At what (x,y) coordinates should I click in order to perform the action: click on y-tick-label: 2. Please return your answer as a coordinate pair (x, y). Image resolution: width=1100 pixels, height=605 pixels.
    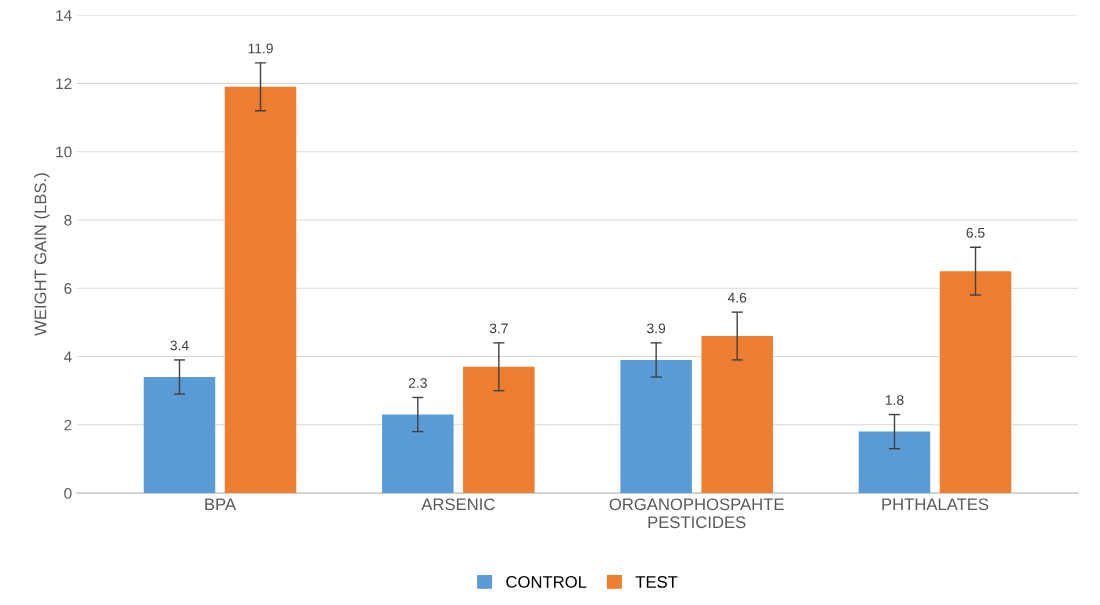
    Looking at the image, I should click on (68, 425).